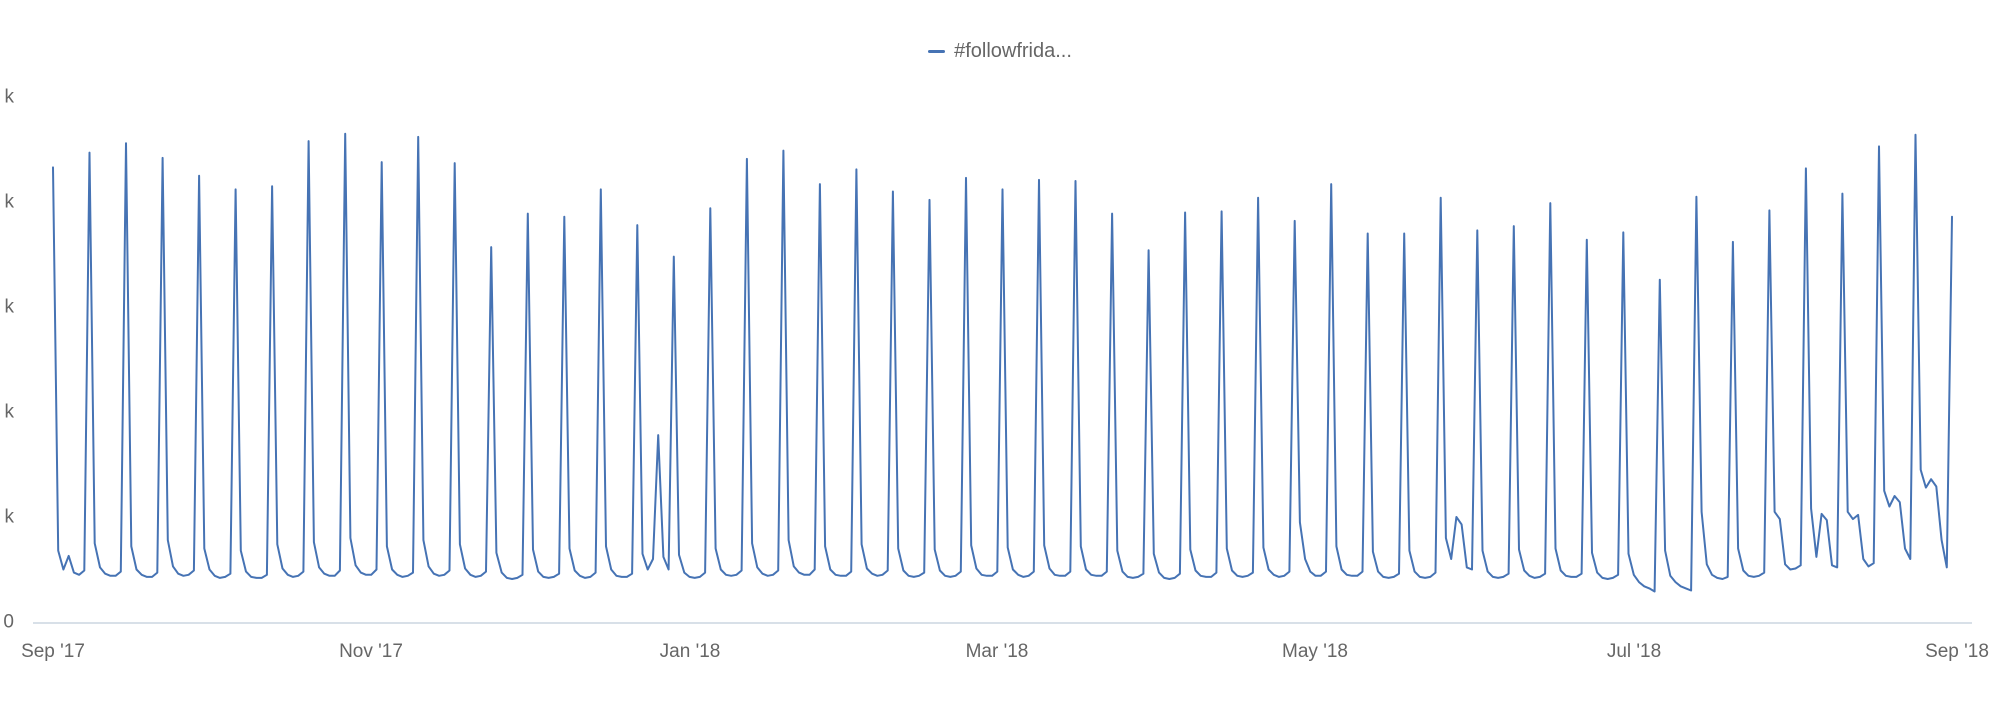 The width and height of the screenshot is (2000, 715). Describe the element at coordinates (53, 651) in the screenshot. I see `x-axis-tick-label-sep-17: Sep '17` at that location.